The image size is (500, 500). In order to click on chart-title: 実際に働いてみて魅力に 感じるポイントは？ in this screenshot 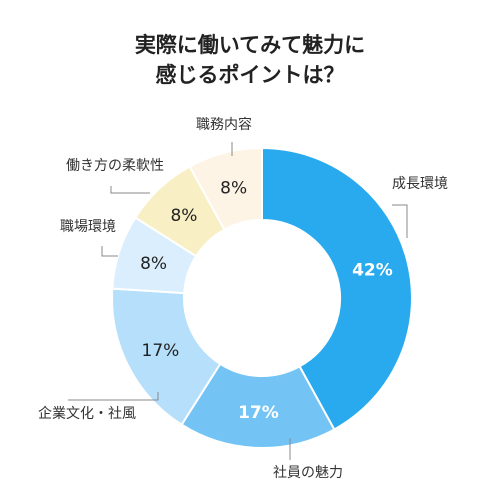, I will do `click(250, 60)`.